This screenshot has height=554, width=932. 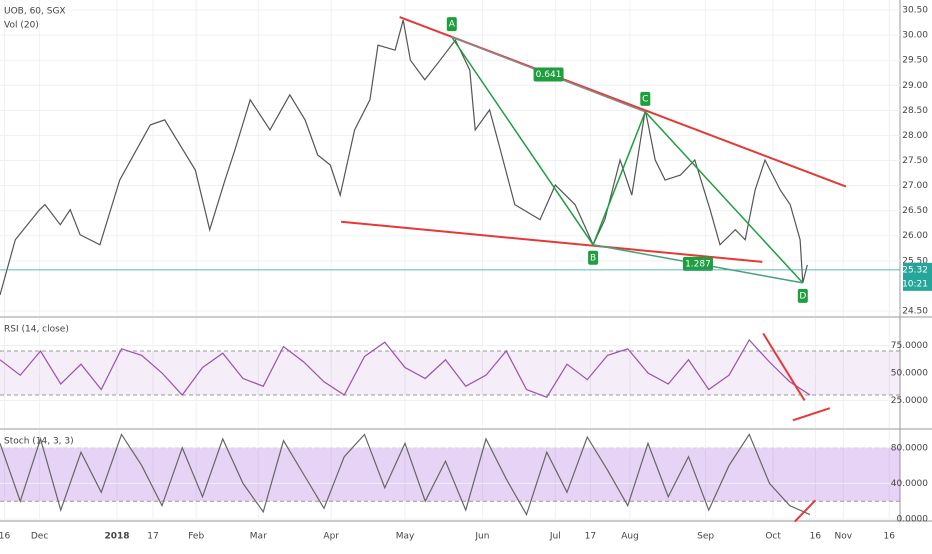 I want to click on x-tick-label: 2018, so click(x=116, y=537).